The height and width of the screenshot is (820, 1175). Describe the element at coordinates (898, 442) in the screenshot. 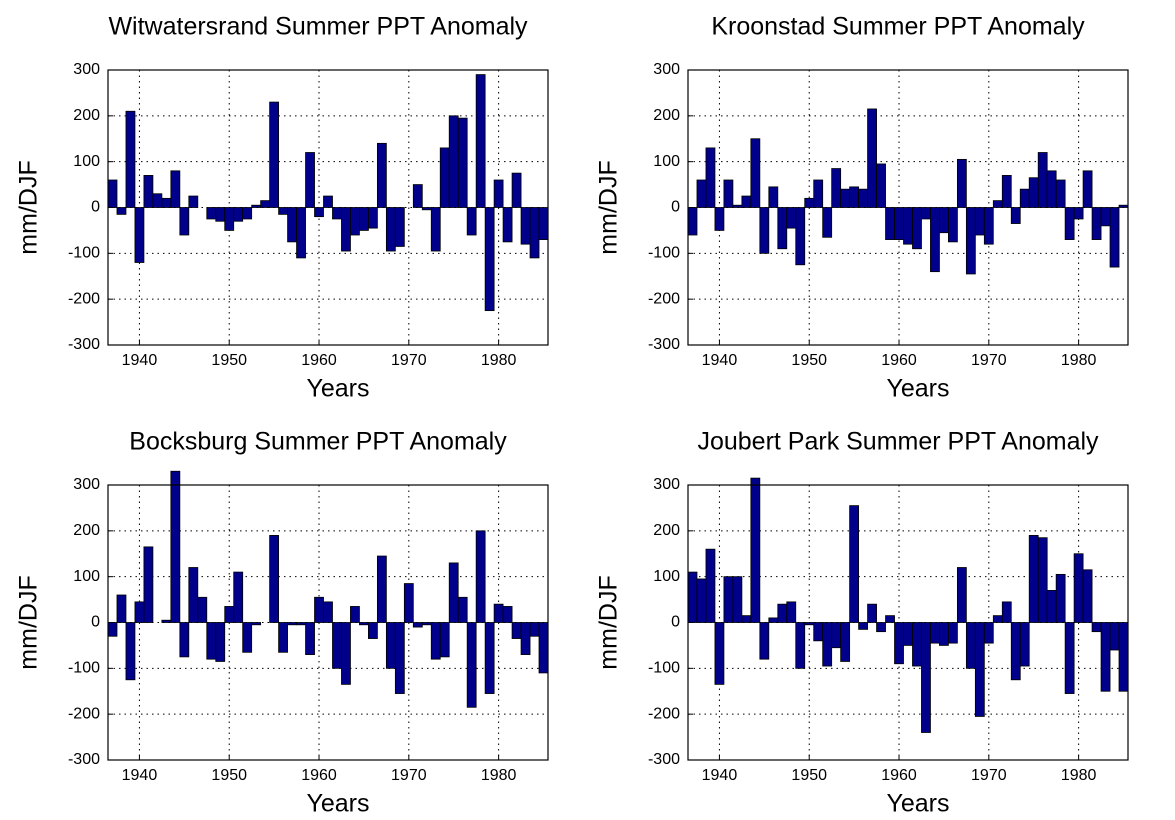

I see `chart-title: Joubert Park Summer PPT Anomaly` at that location.